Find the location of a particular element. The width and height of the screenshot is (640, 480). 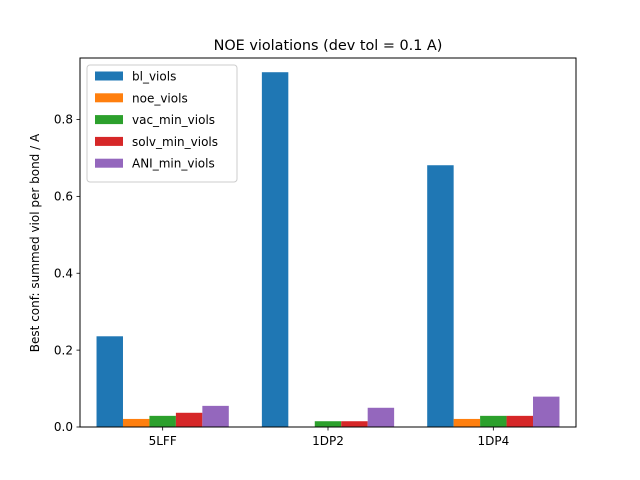

legend-swatch-vac_min_viols is located at coordinates (109, 120).